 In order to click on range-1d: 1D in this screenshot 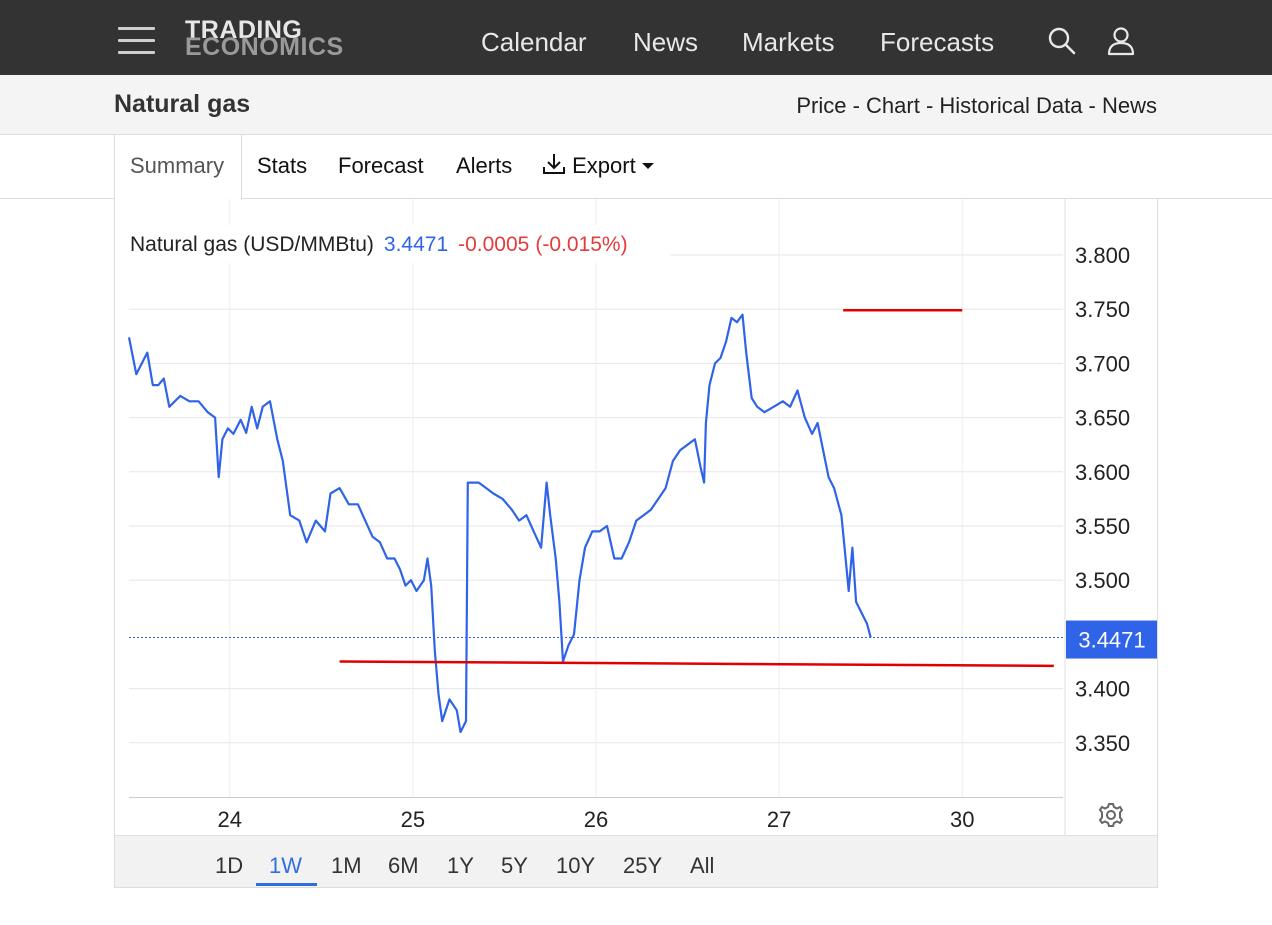, I will do `click(229, 865)`.